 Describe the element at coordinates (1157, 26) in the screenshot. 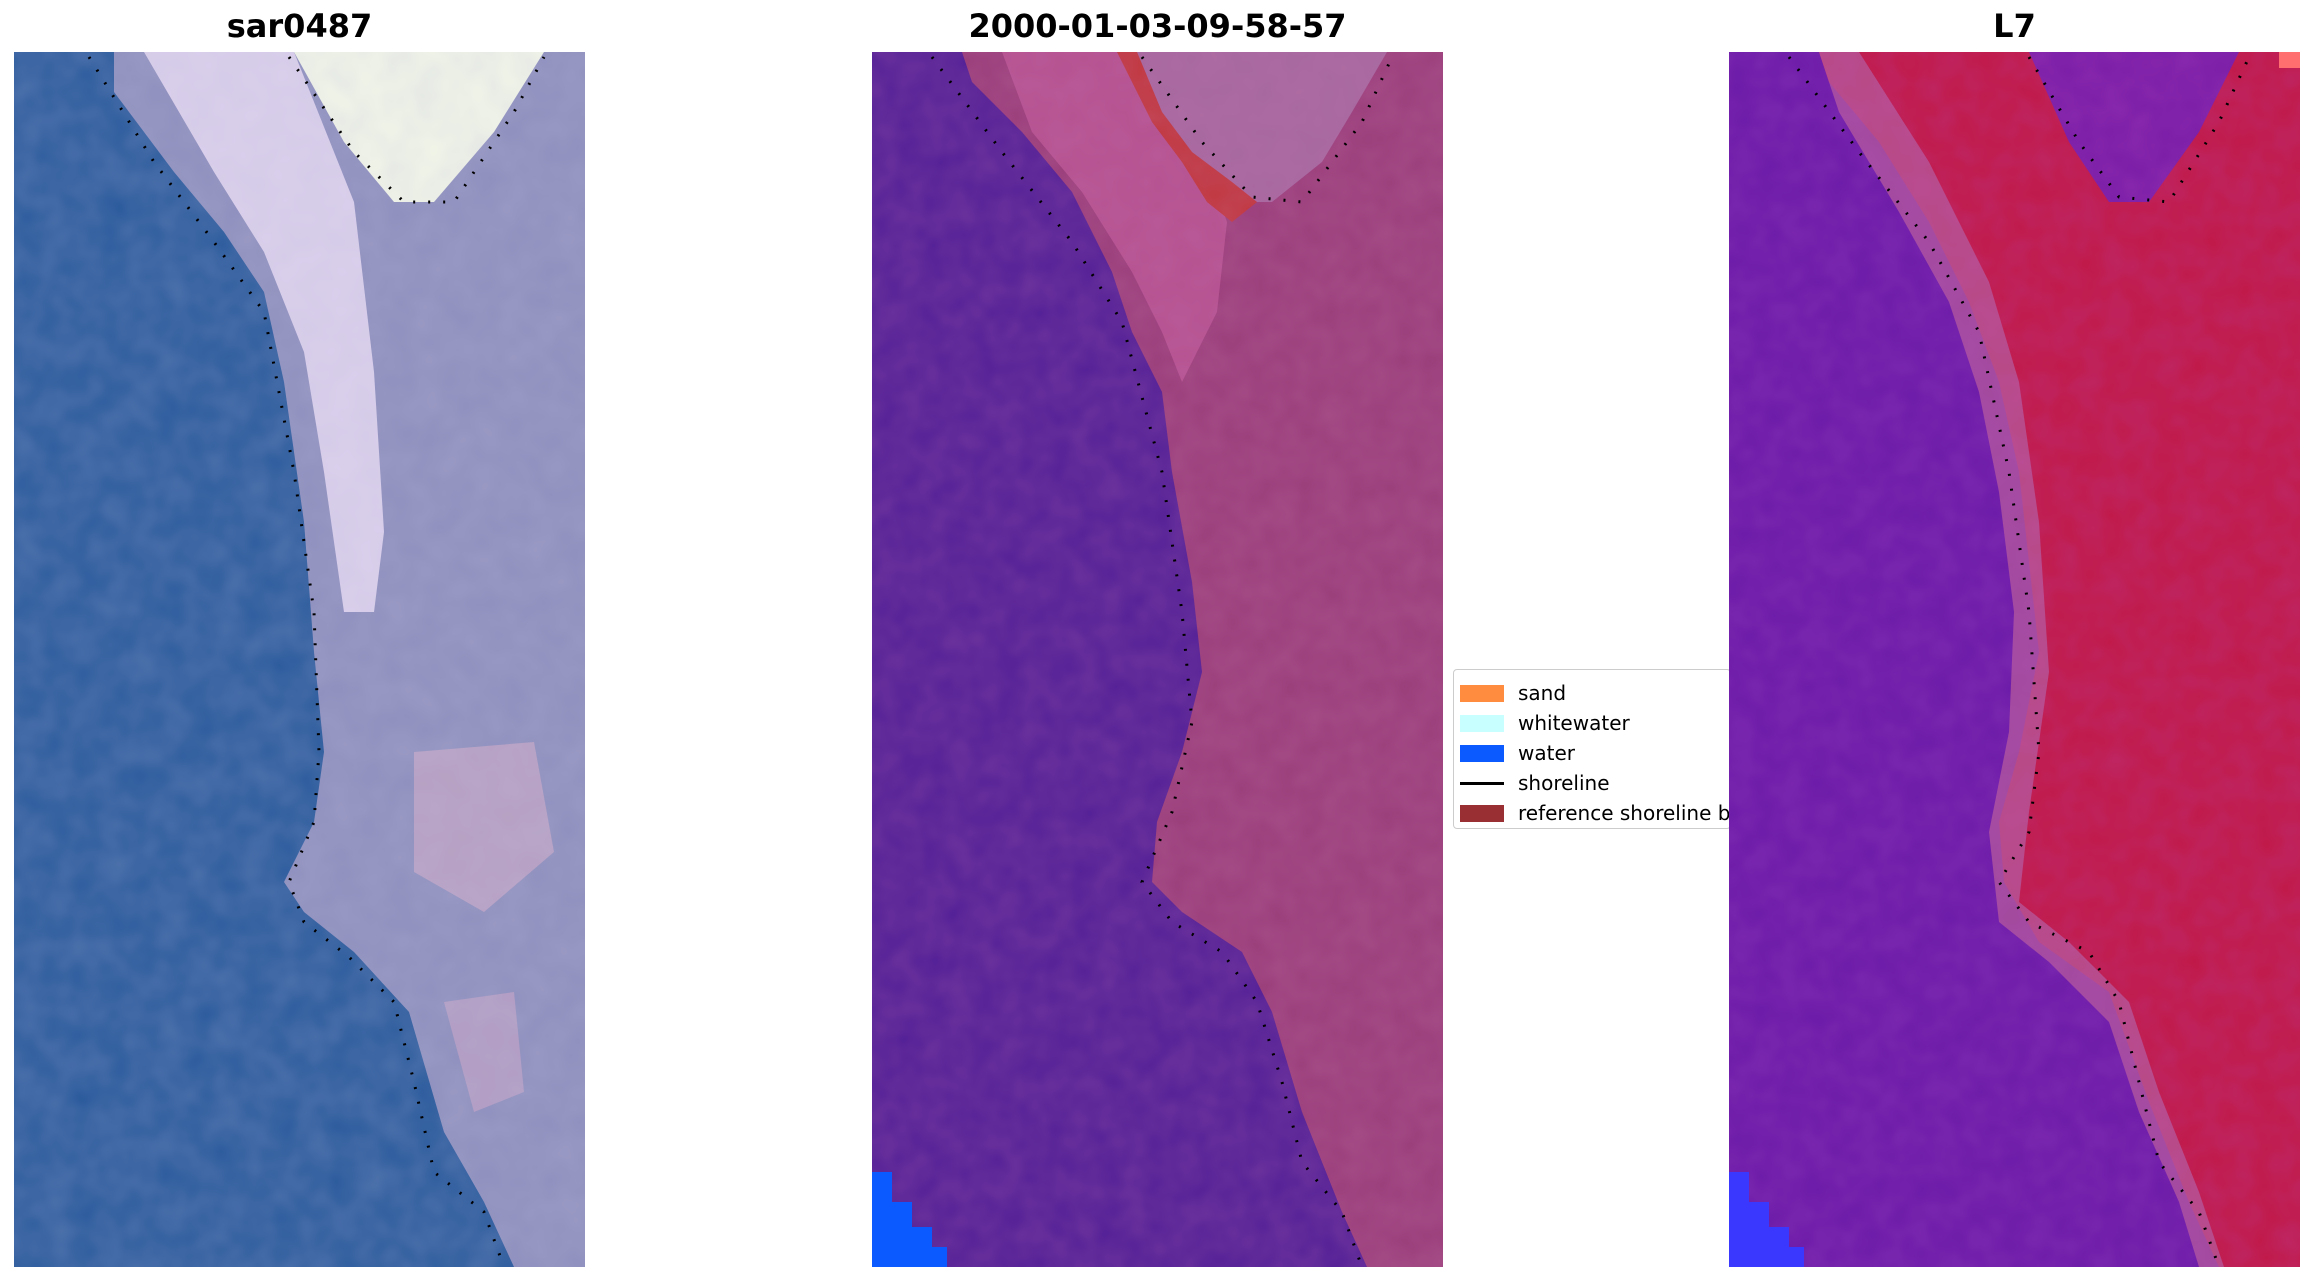

I see `panel-title-classified: 2000-01-03-09-58-57` at that location.